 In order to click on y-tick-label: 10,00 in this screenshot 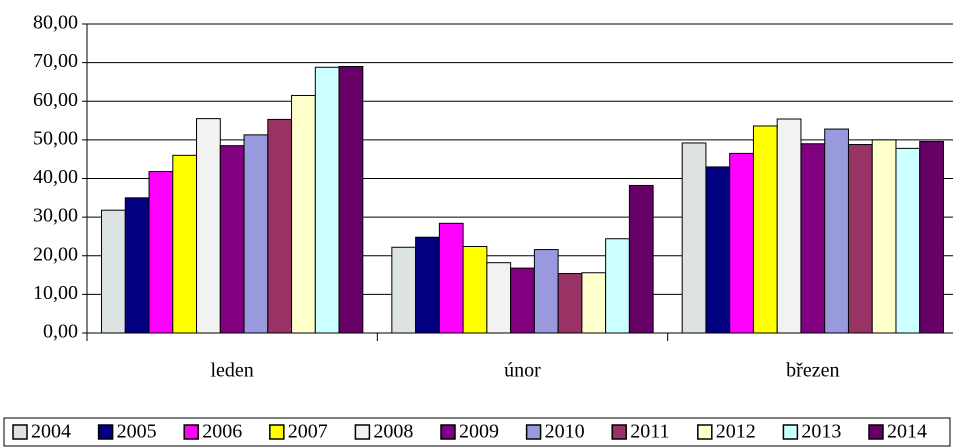, I will do `click(55, 293)`.